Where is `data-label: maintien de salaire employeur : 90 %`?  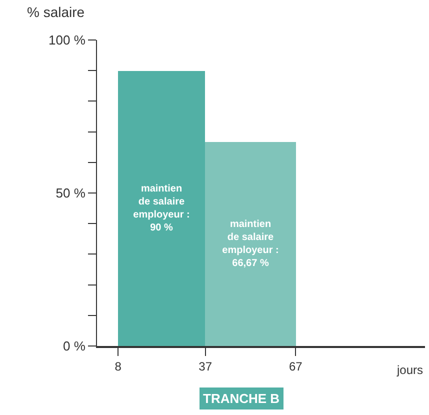 data-label: maintien de salaire employeur : 90 % is located at coordinates (161, 209).